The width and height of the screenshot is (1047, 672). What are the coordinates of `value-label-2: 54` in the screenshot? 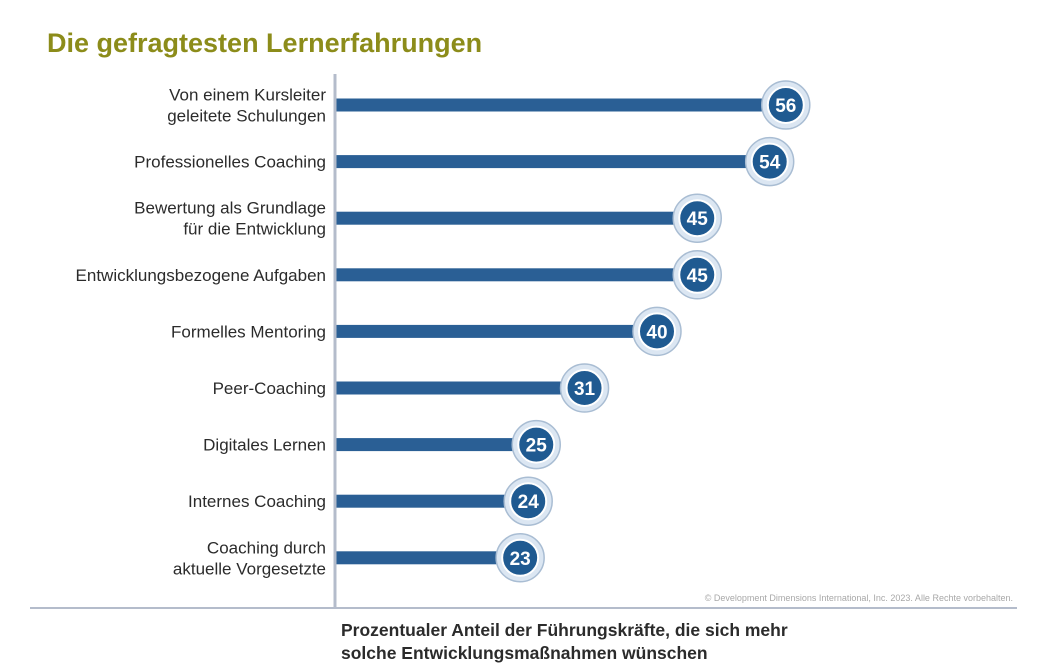 It's located at (770, 163).